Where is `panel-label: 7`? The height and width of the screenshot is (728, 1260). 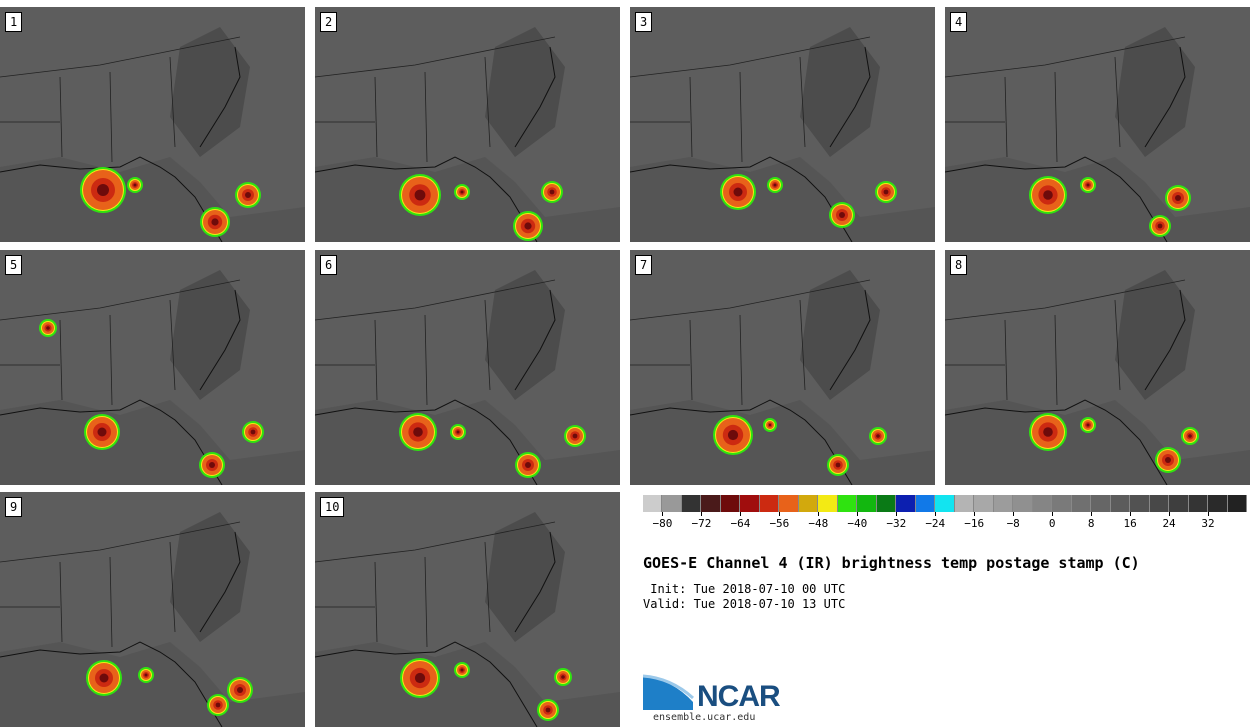 panel-label: 7 is located at coordinates (644, 265).